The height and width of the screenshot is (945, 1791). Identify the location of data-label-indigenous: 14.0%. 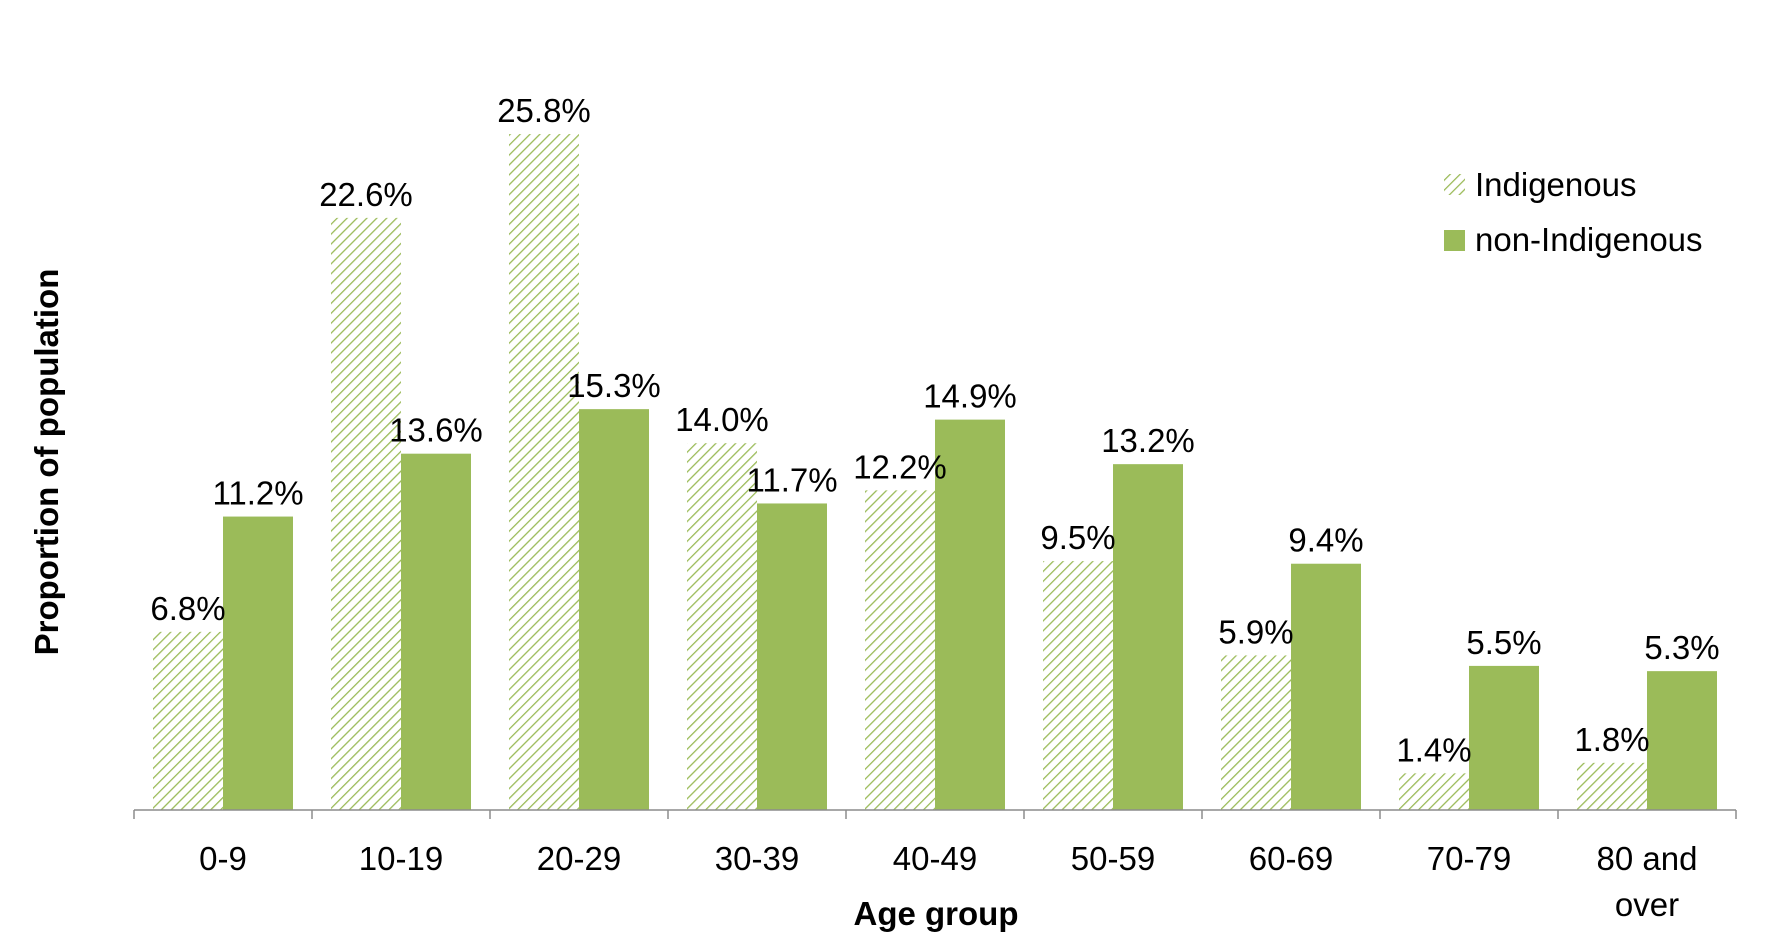
(722, 419).